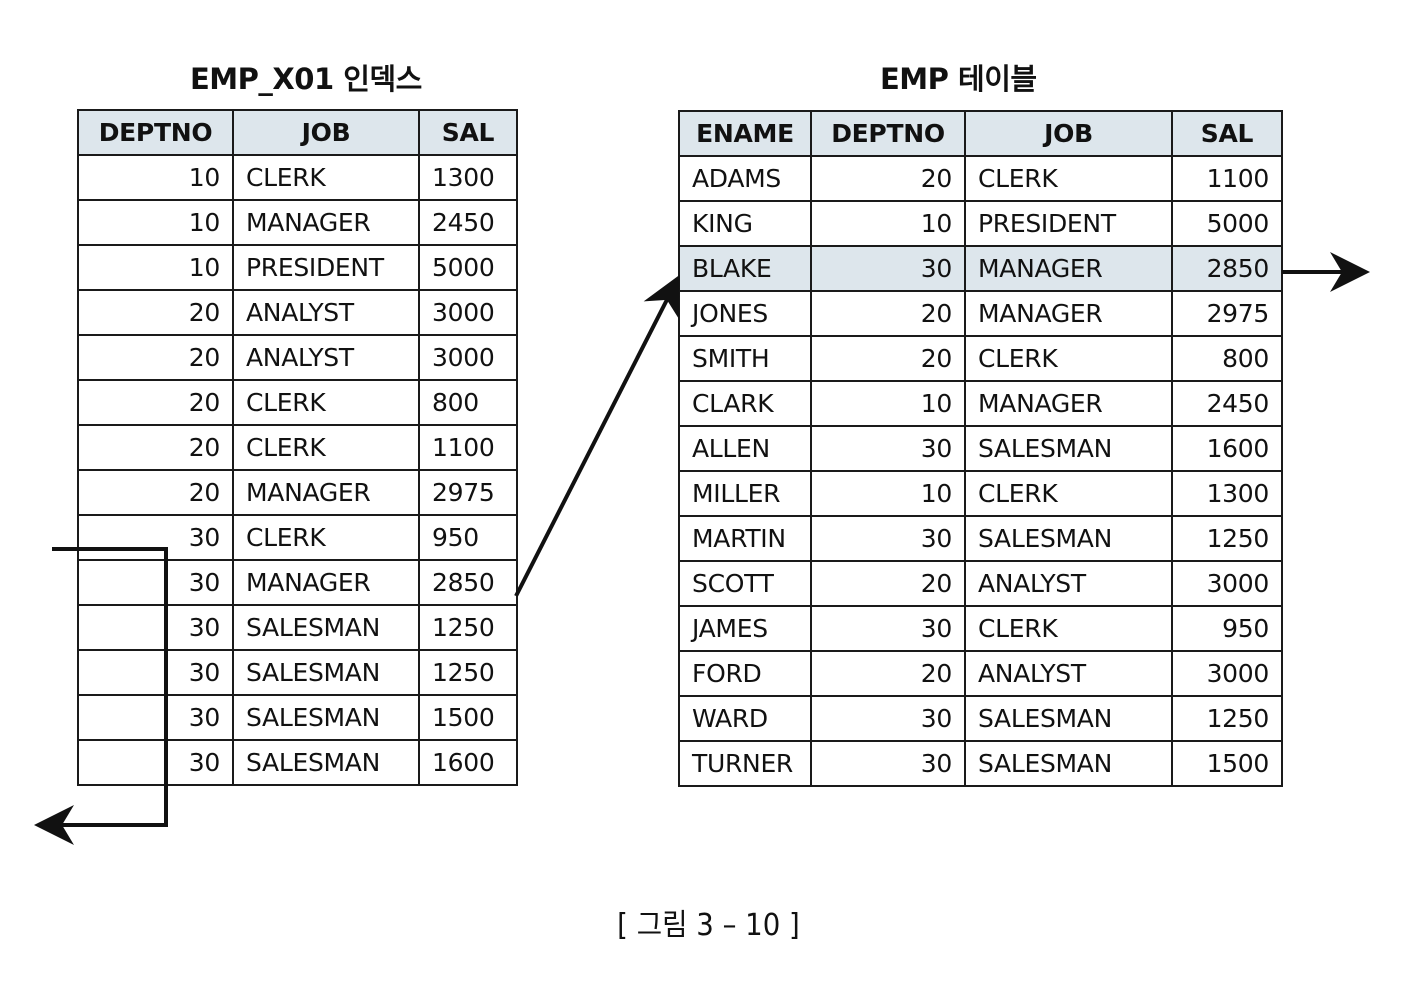 The height and width of the screenshot is (1000, 1417). What do you see at coordinates (980, 268) in the screenshot?
I see `emp-row-highlighted: BLAKE 30 MANAGER 2850` at bounding box center [980, 268].